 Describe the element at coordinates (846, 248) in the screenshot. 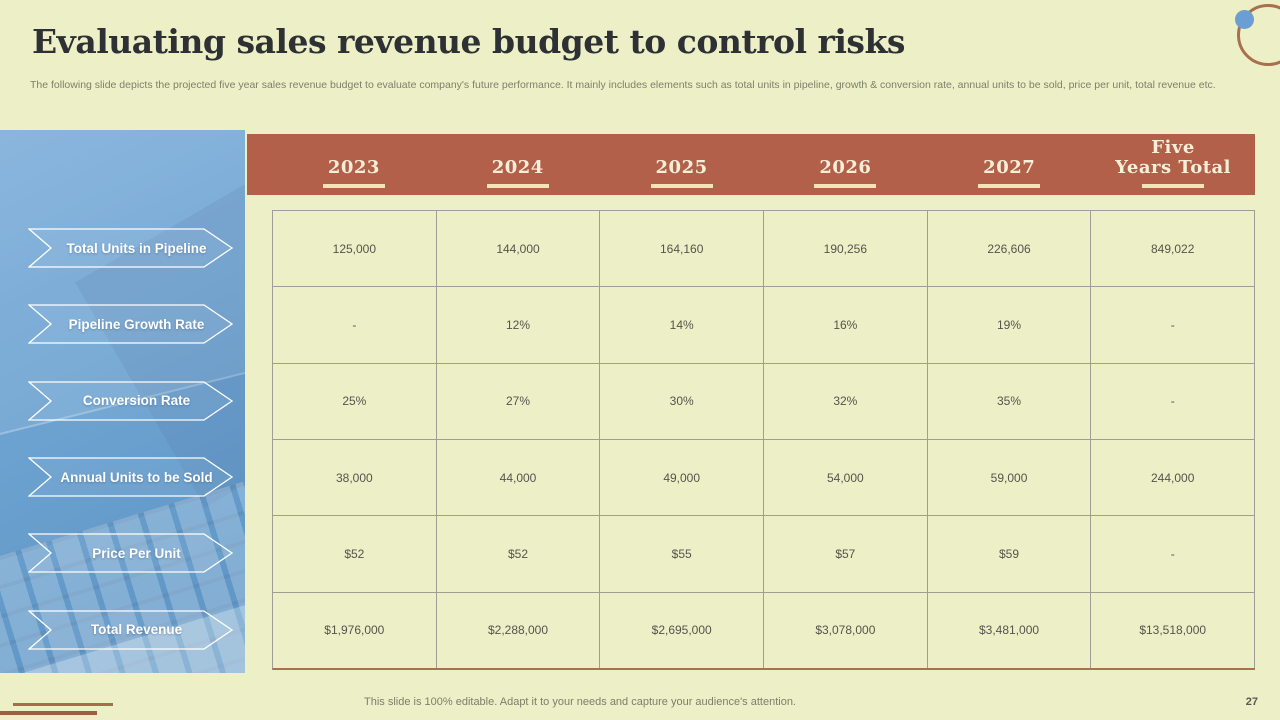

I see `table-cell: 190,256` at that location.